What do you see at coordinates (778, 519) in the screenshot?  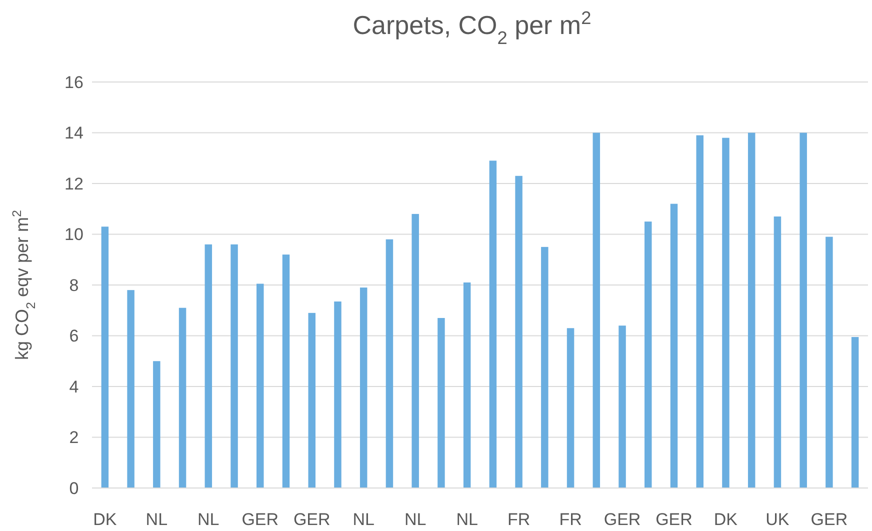 I see `x-tick-label: UK` at bounding box center [778, 519].